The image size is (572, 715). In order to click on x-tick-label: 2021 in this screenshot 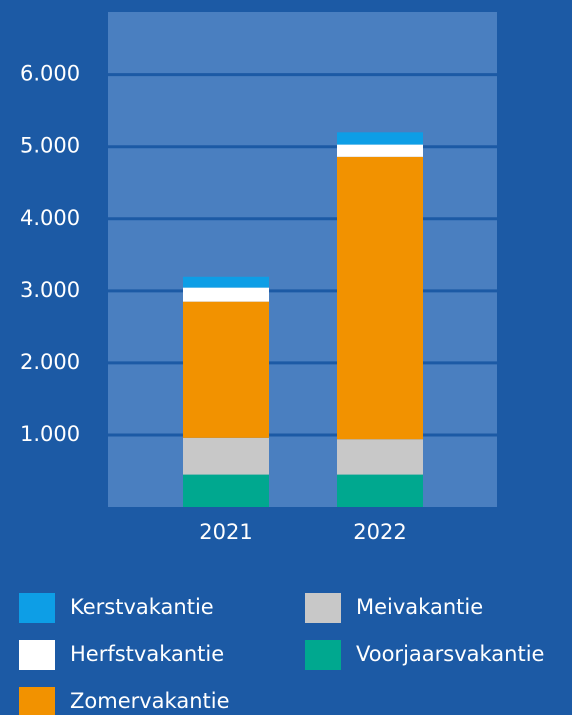, I will do `click(225, 532)`.